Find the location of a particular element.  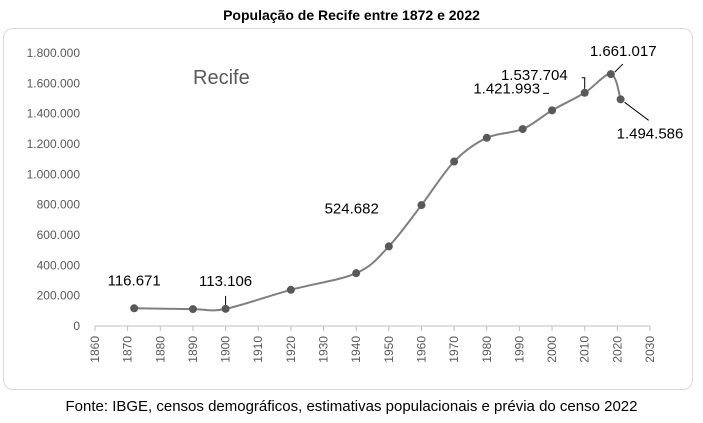

x-tick-label: 1940 is located at coordinates (356, 349).